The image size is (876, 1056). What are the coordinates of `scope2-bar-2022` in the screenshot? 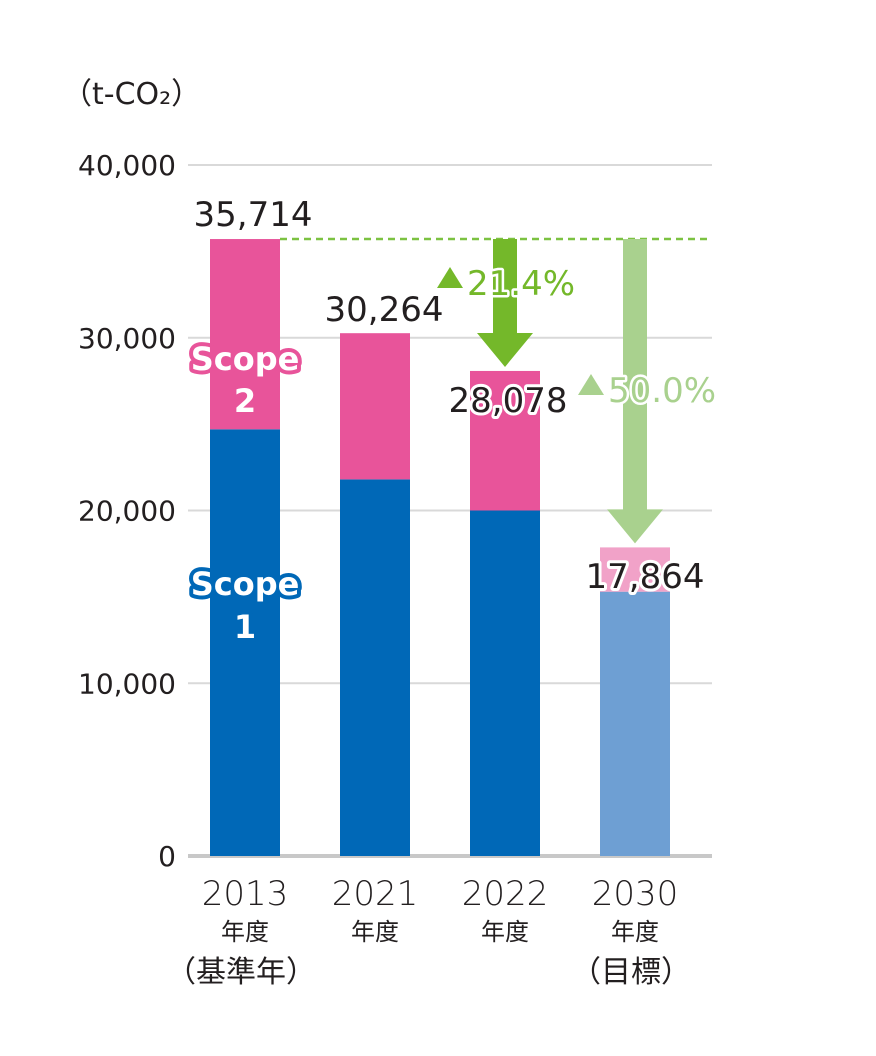 It's located at (505, 440).